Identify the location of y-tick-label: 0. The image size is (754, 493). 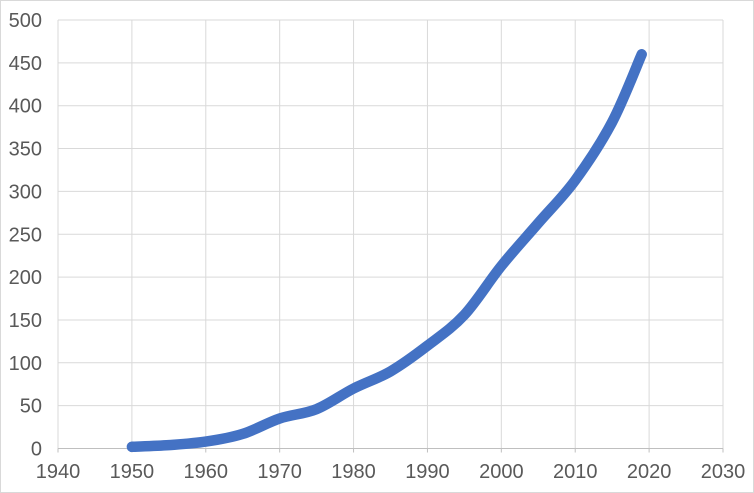
(36, 450).